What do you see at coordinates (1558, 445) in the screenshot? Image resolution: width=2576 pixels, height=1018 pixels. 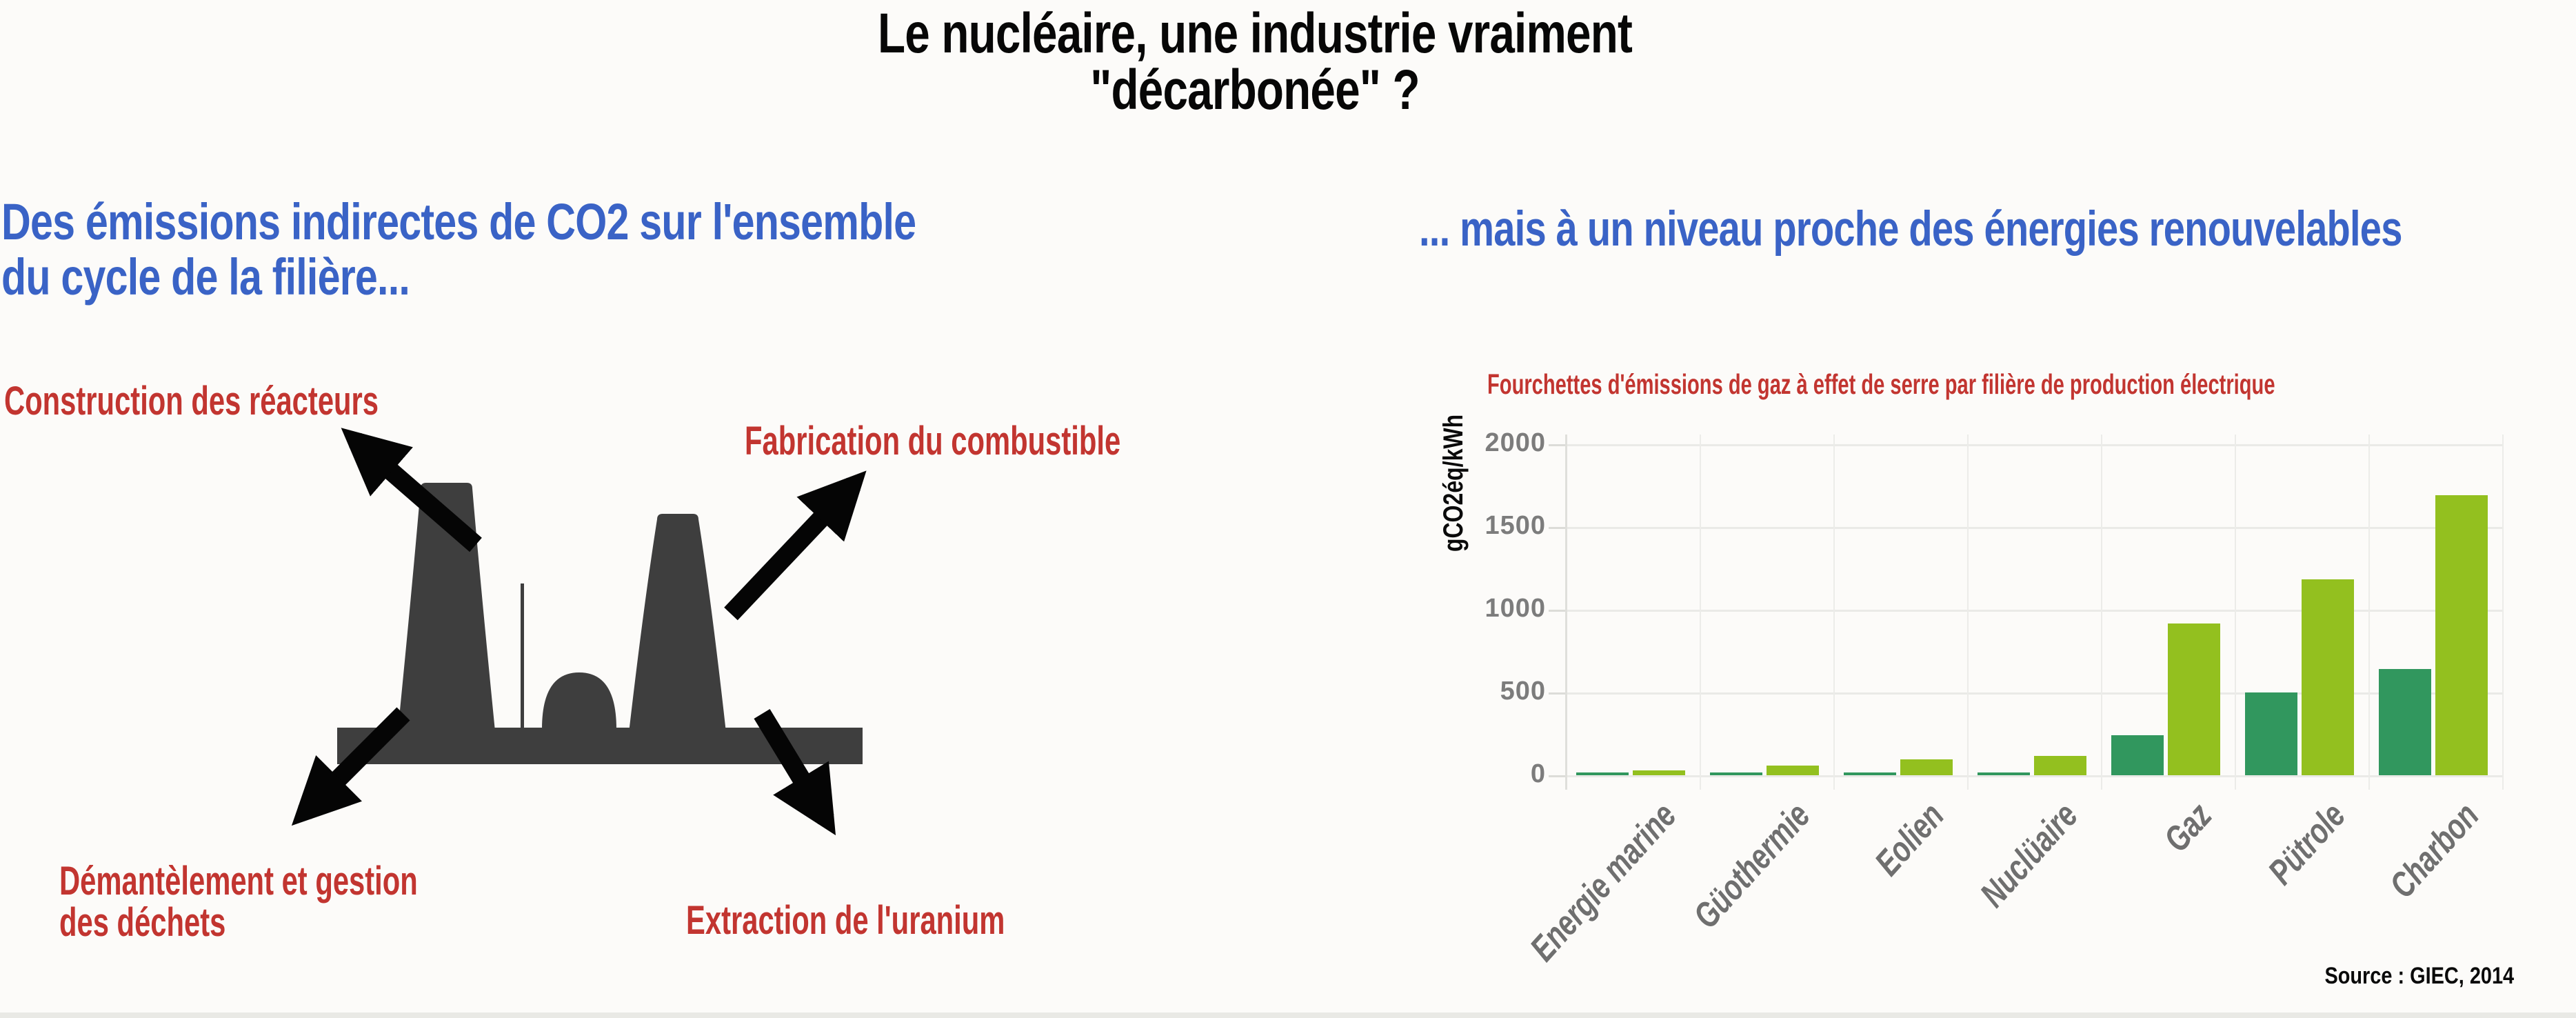 I see `tick-y-2000` at bounding box center [1558, 445].